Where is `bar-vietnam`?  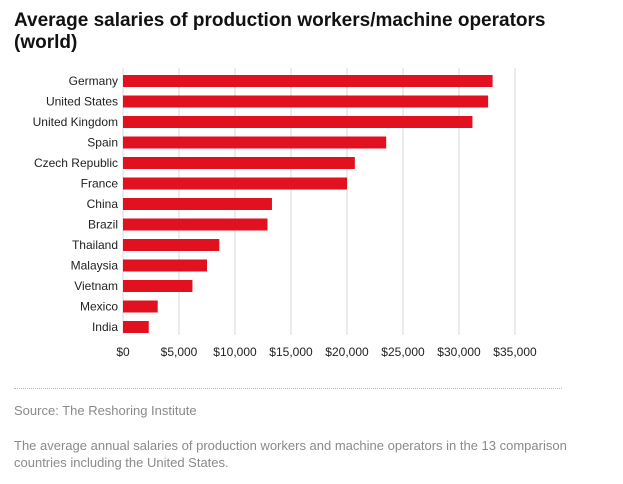
bar-vietnam is located at coordinates (158, 286).